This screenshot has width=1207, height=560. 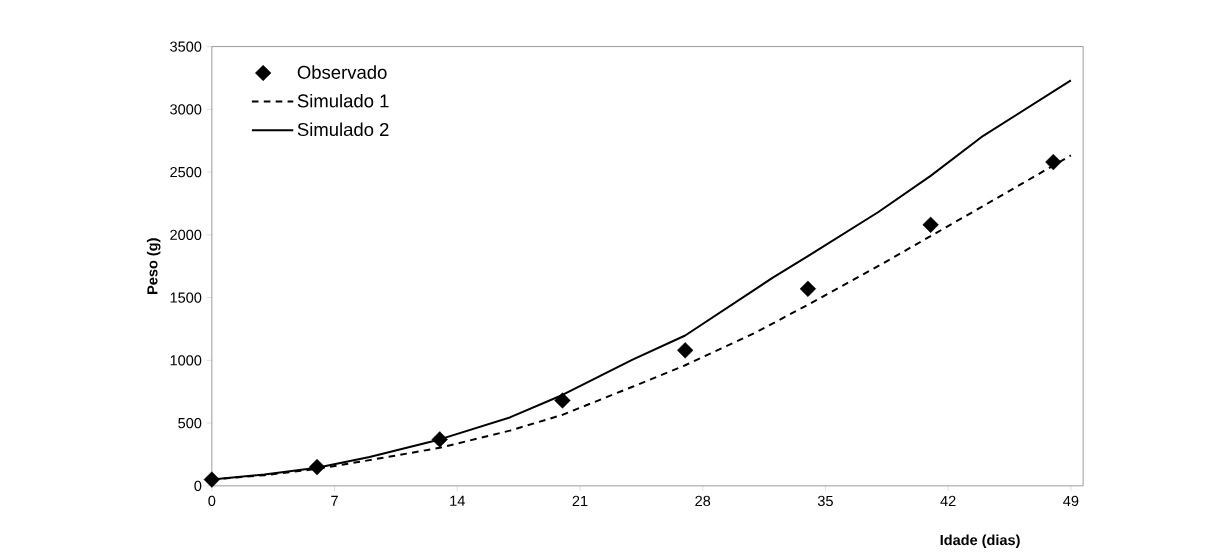 What do you see at coordinates (186, 297) in the screenshot?
I see `y-tick-label: 1500` at bounding box center [186, 297].